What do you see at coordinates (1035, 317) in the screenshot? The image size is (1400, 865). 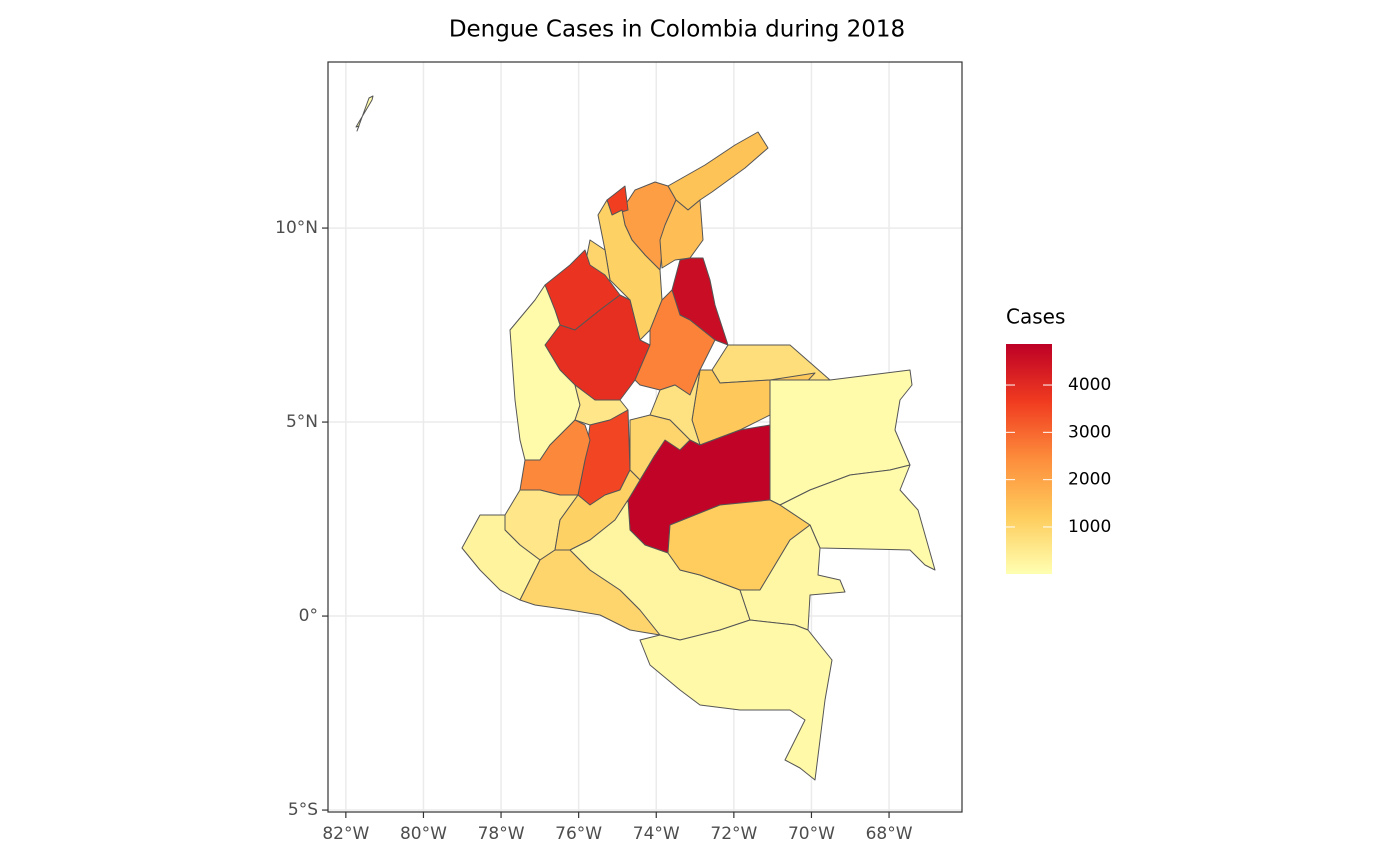 I see `legend-title: Cases` at bounding box center [1035, 317].